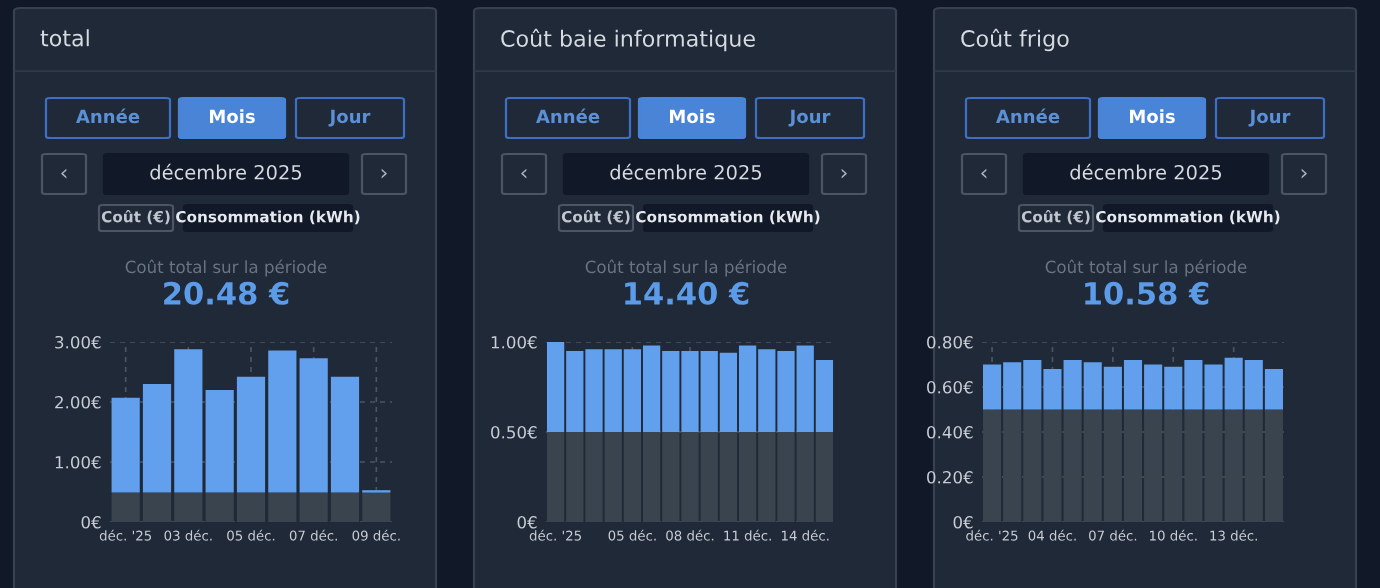  I want to click on chart-title: Coût baie informatique, so click(628, 40).